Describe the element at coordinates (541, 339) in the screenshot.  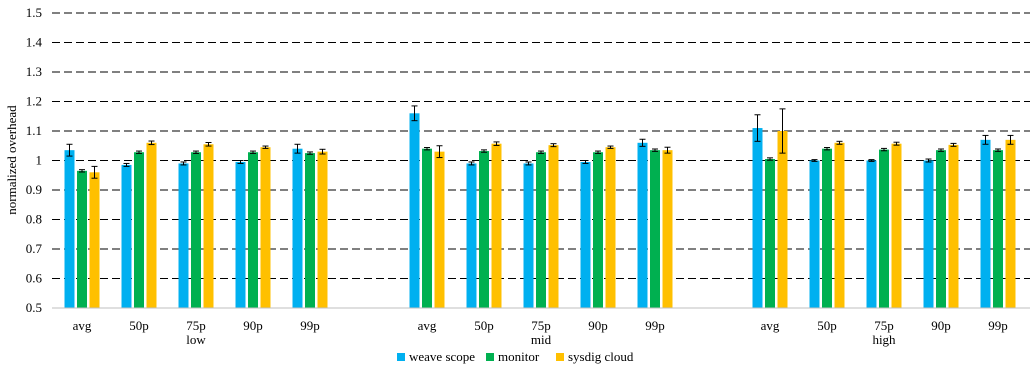
I see `group-label: mid` at that location.